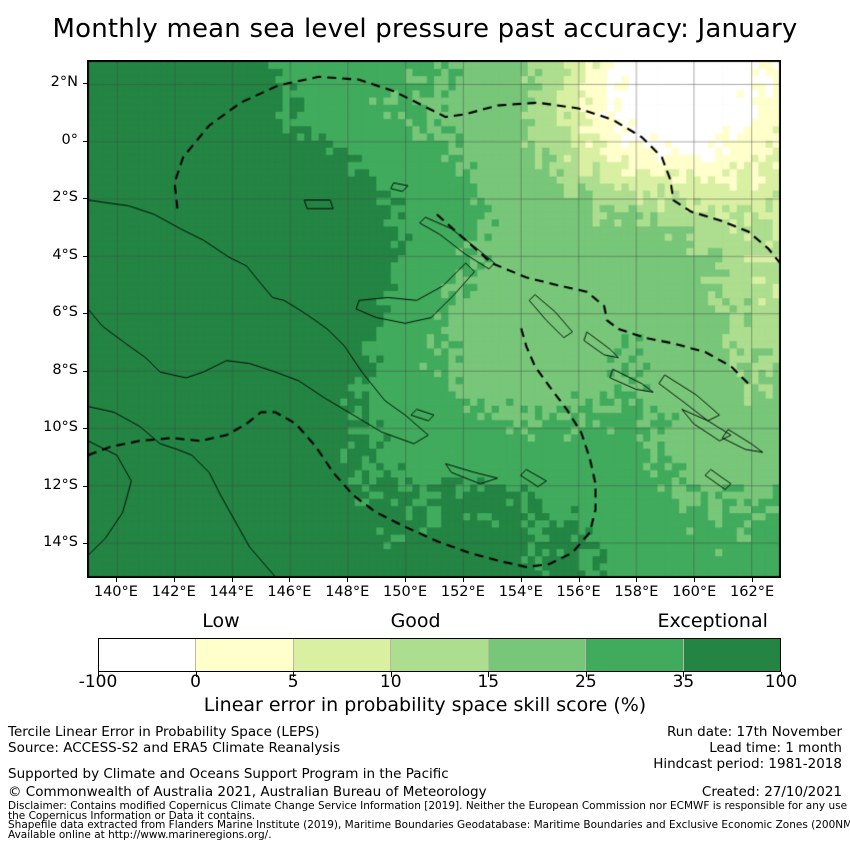 The width and height of the screenshot is (850, 841). What do you see at coordinates (520, 592) in the screenshot?
I see `x-tick-label: 154°E` at bounding box center [520, 592].